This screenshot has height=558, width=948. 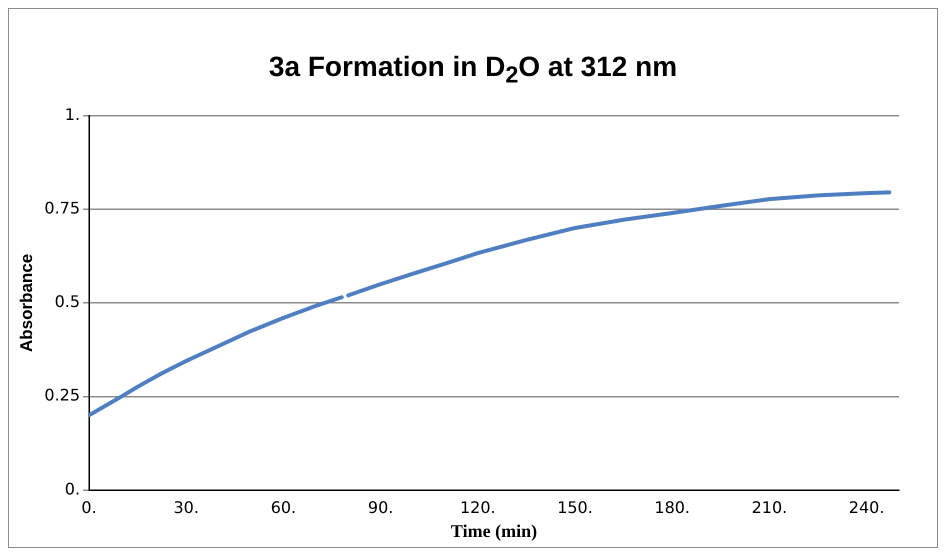 I want to click on x-tick-label: 30., so click(x=186, y=507).